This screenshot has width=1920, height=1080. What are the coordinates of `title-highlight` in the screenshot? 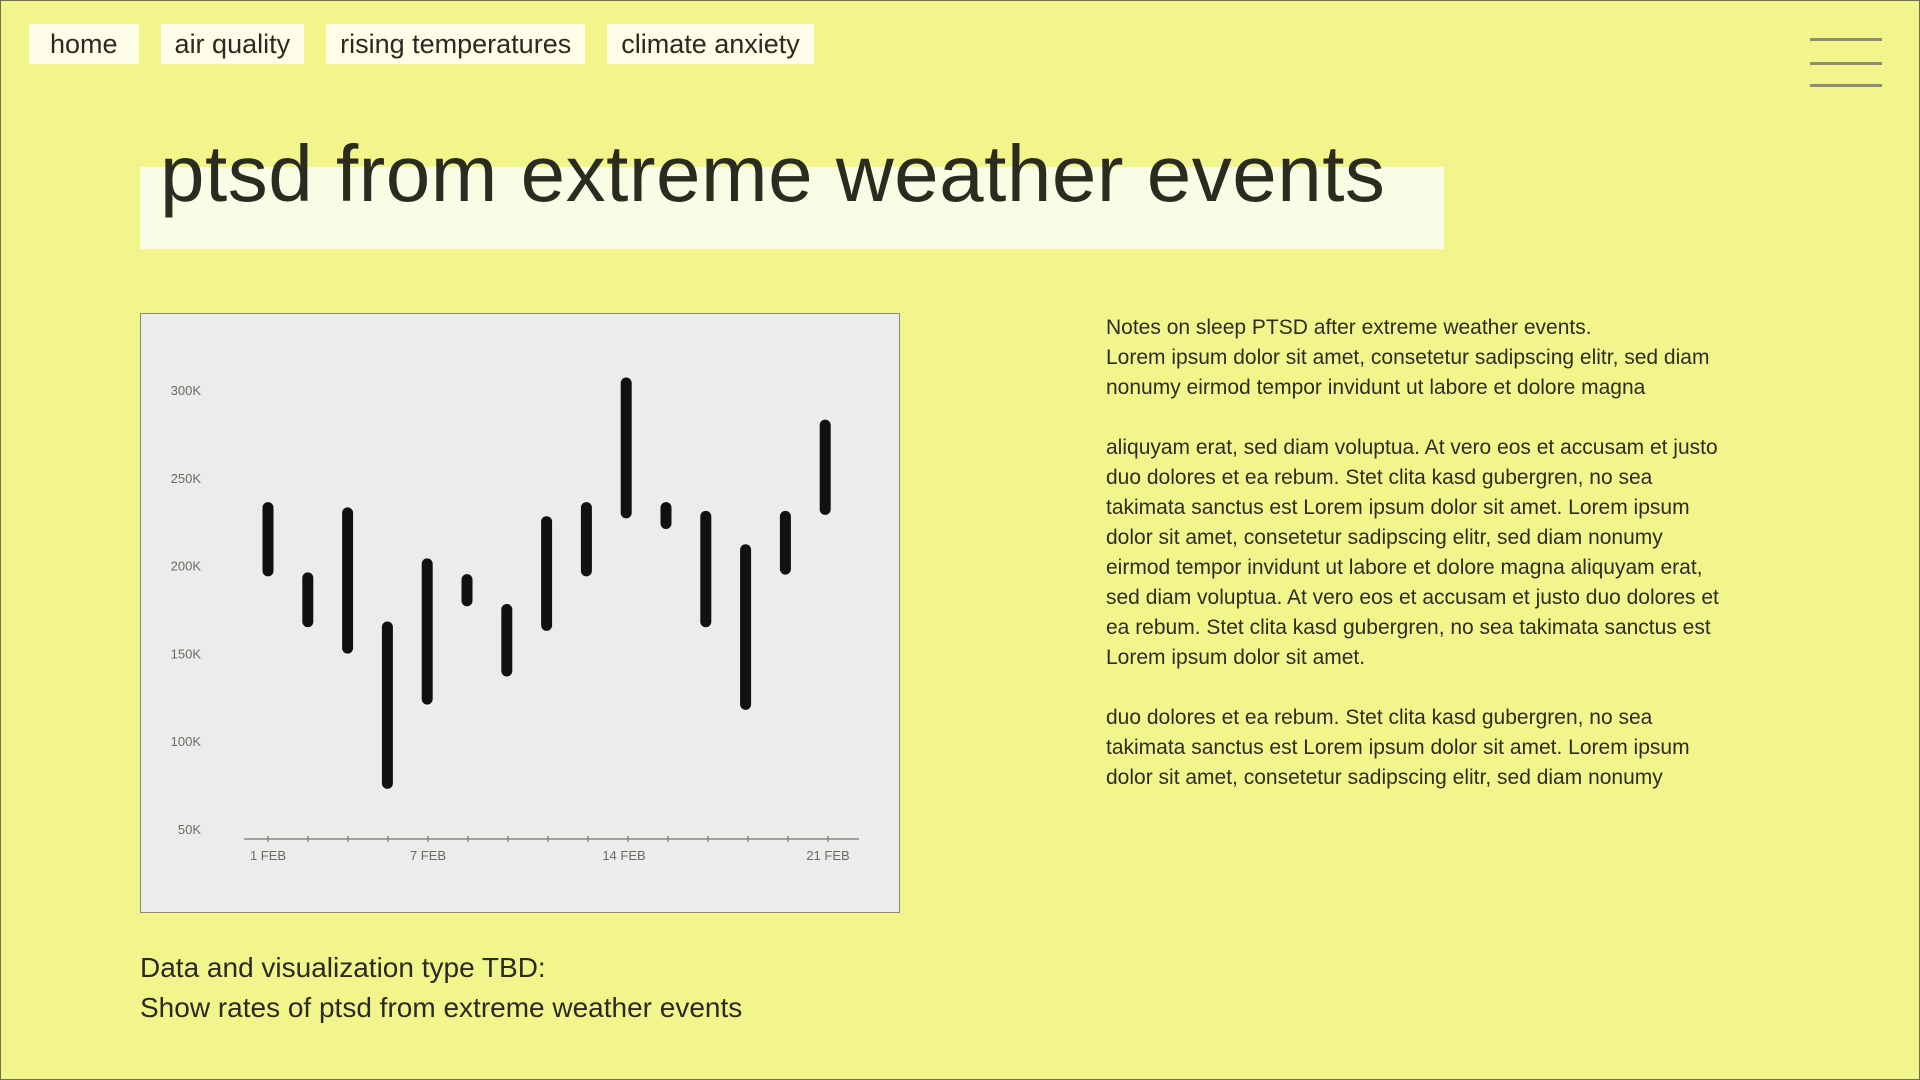 It's located at (792, 208).